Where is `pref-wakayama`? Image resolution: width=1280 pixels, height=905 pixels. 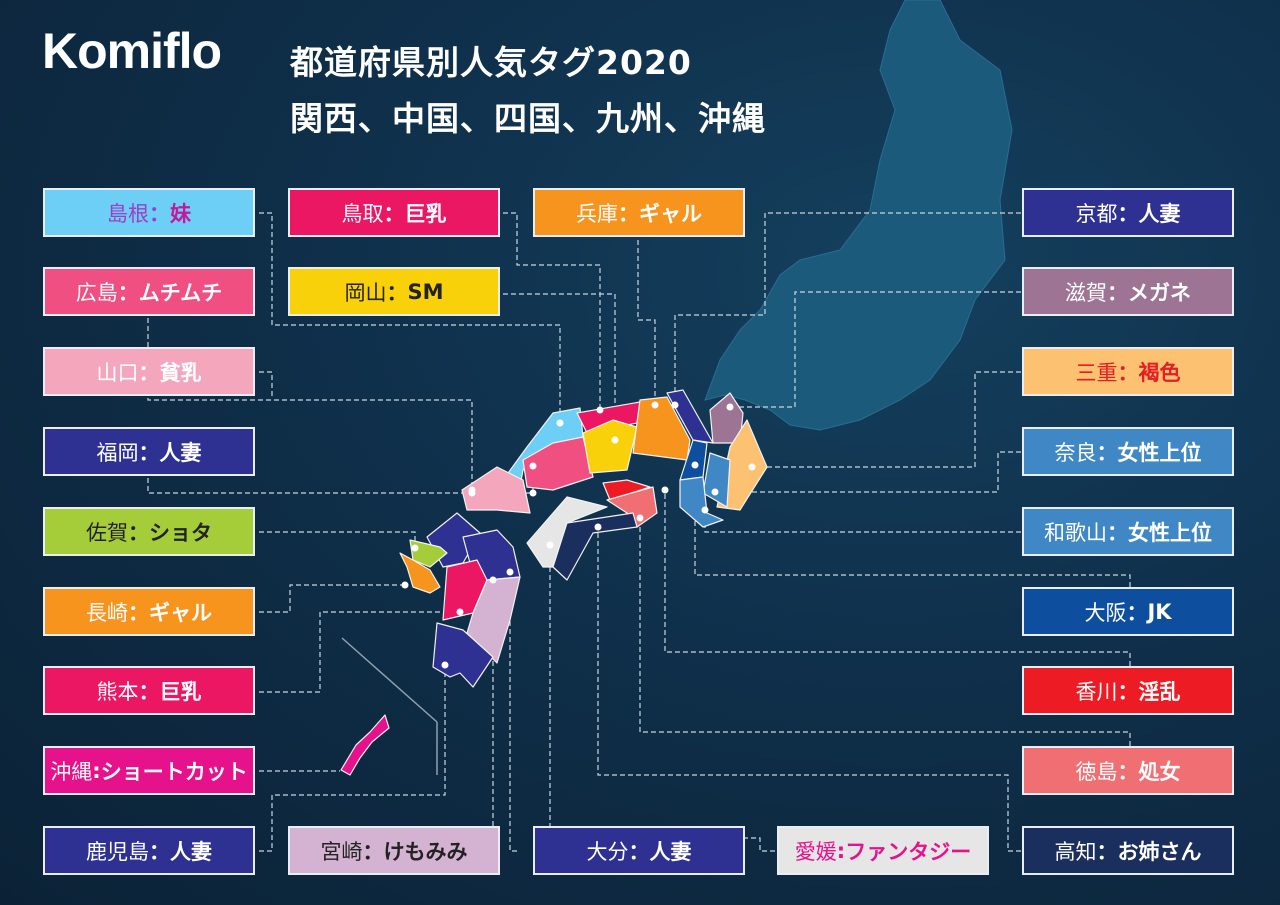 pref-wakayama is located at coordinates (701, 502).